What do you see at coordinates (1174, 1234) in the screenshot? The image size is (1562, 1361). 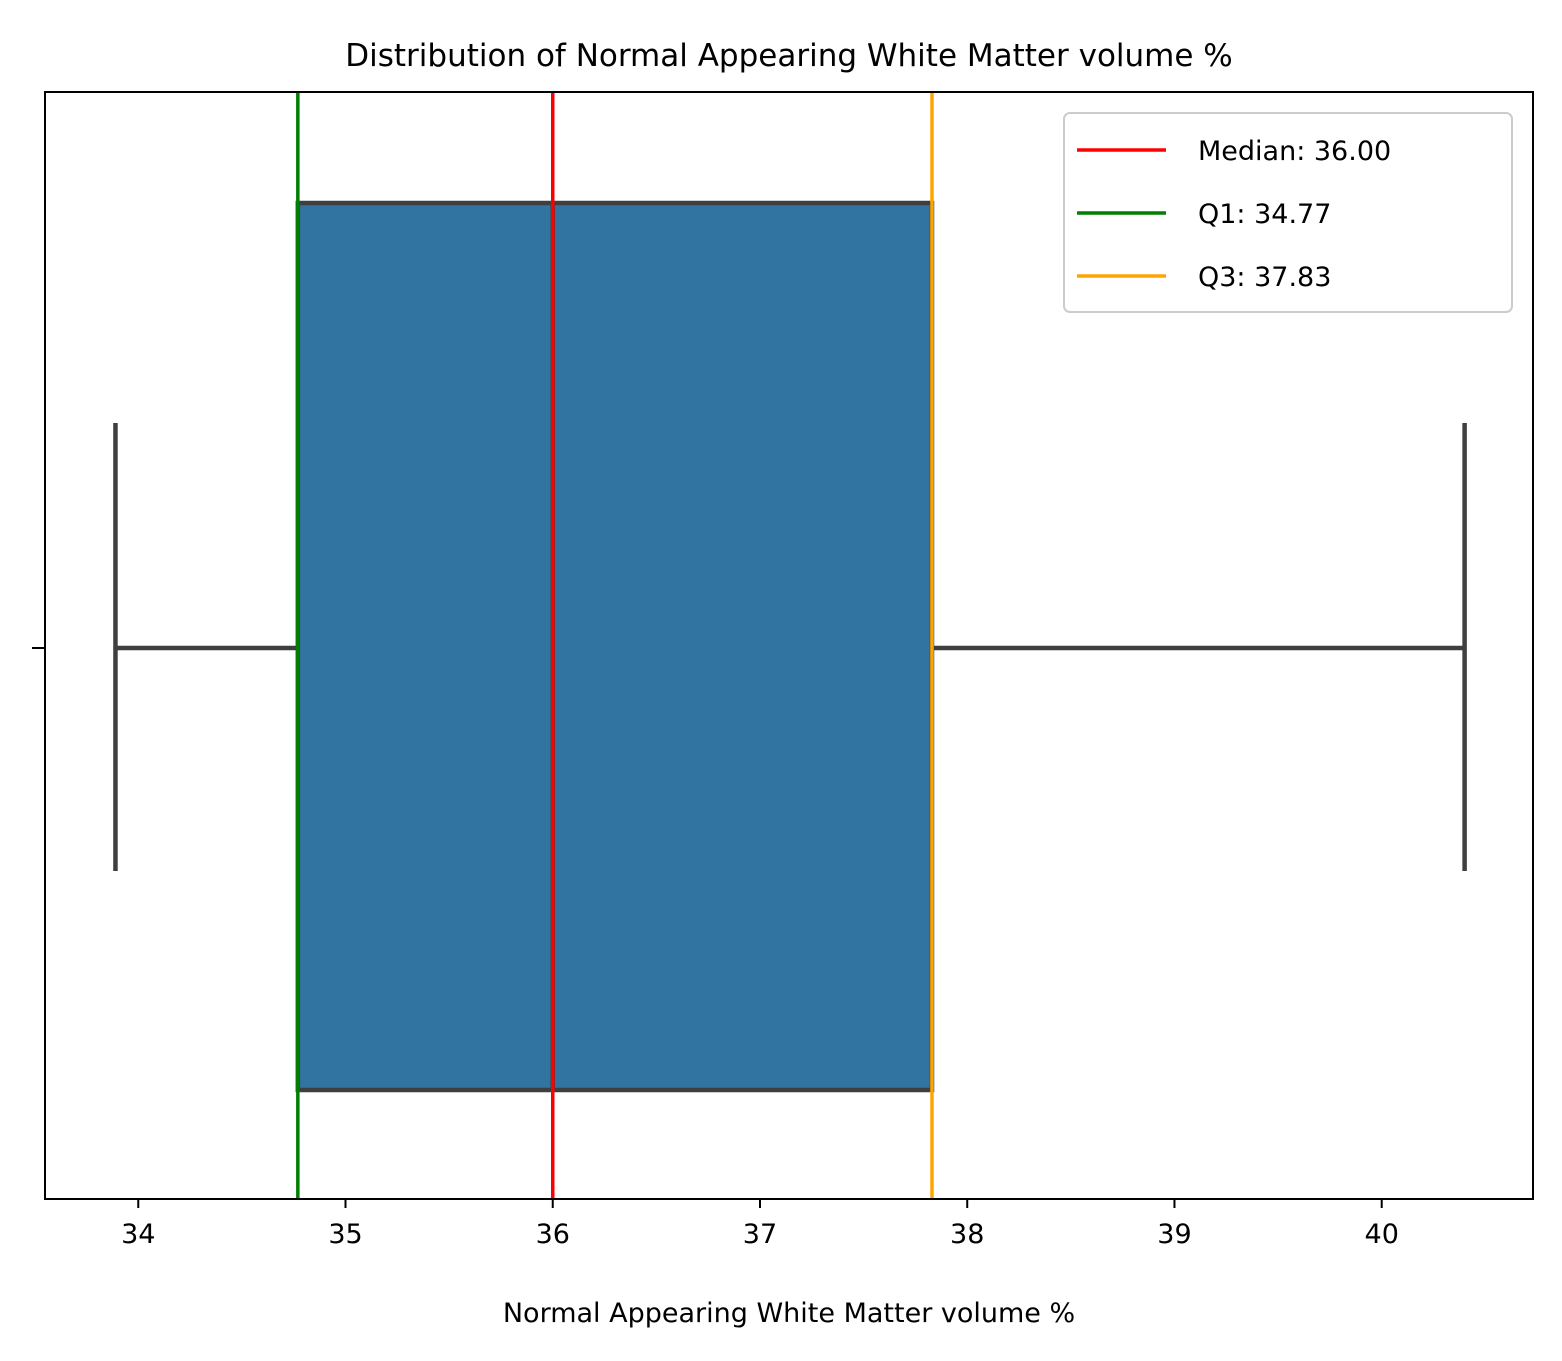 I see `x-tick-label: 39` at bounding box center [1174, 1234].